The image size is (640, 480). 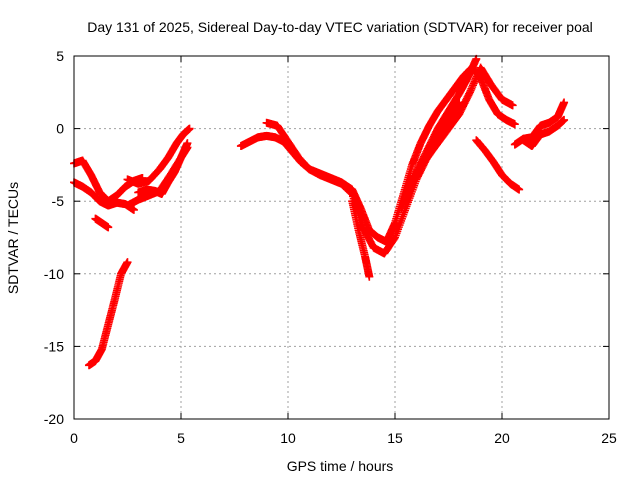 I want to click on y-tick-label: -10, so click(x=54, y=274).